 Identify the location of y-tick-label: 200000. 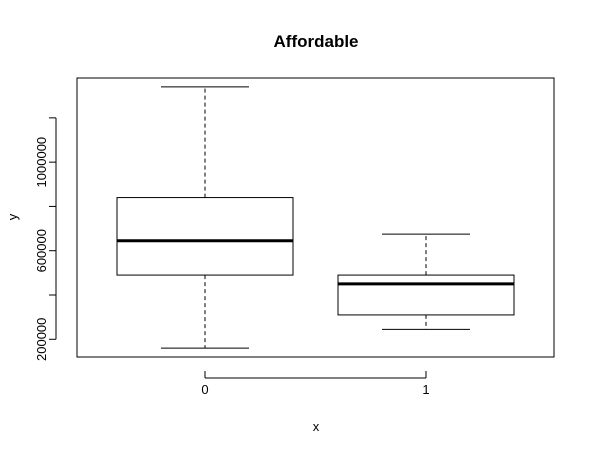
(41, 339).